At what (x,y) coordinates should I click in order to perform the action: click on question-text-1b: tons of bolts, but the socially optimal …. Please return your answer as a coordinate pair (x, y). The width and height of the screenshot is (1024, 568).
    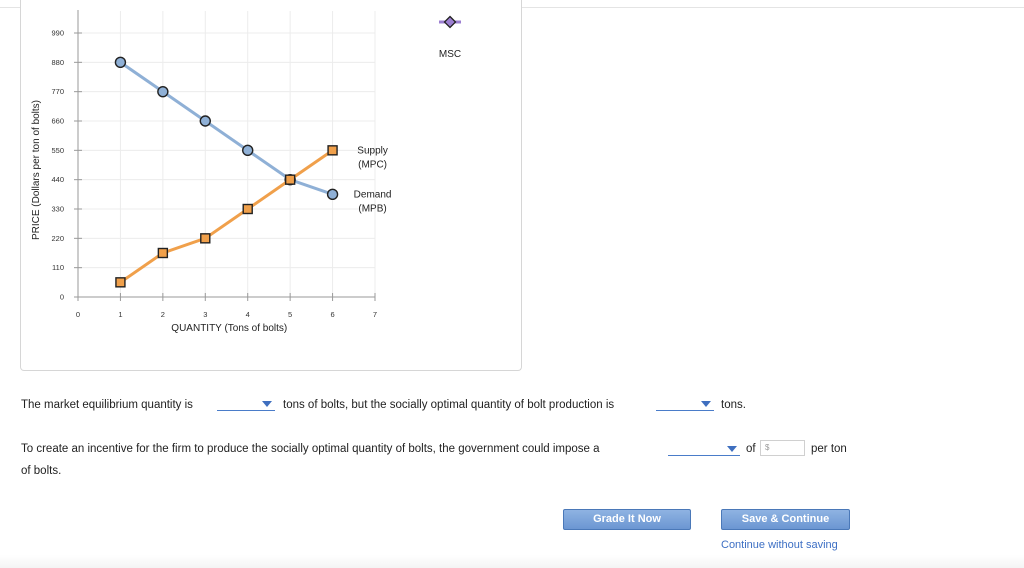
    Looking at the image, I should click on (449, 405).